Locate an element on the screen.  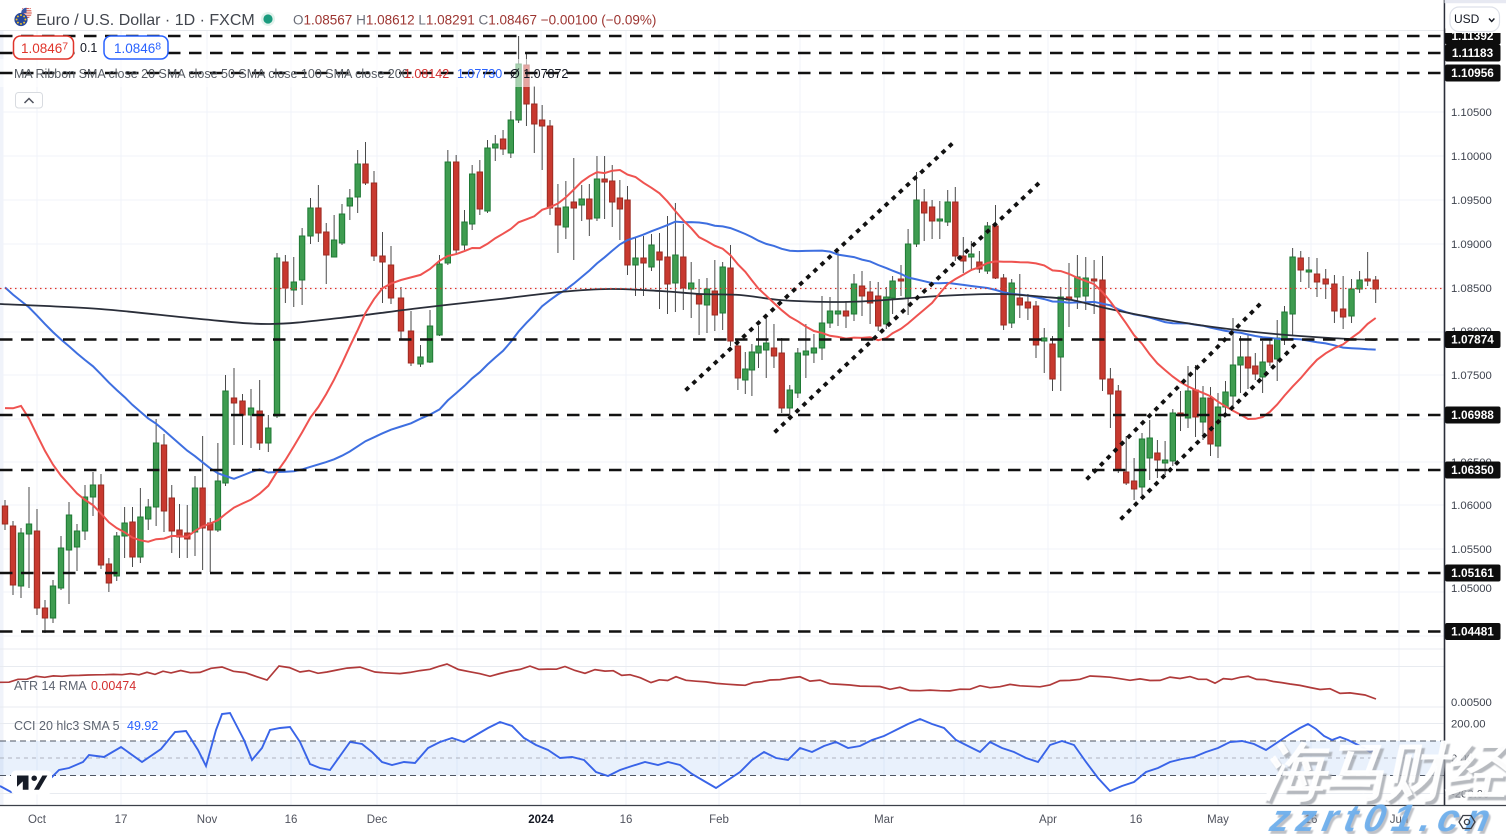
svg-text: ATR 14 RMA is located at coordinates (50, 686).